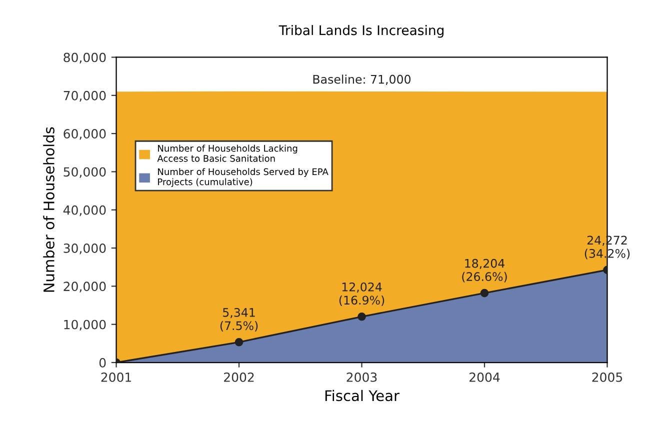 This screenshot has width=646, height=424. I want to click on y-tick-label: 20,000, so click(85, 287).